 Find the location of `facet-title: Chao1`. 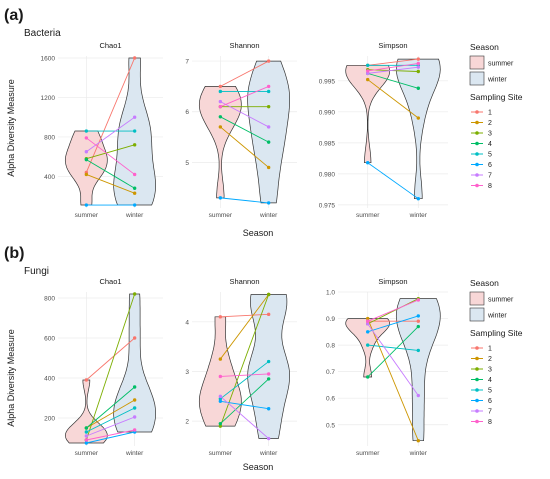

facet-title: Chao1 is located at coordinates (110, 281).